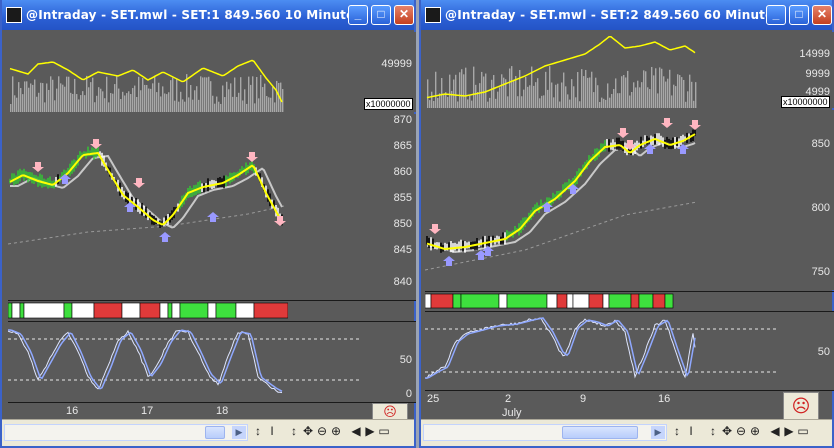 This screenshot has width=834, height=448. What do you see at coordinates (801, 406) in the screenshot?
I see `sad-face-icon: ☹` at bounding box center [801, 406].